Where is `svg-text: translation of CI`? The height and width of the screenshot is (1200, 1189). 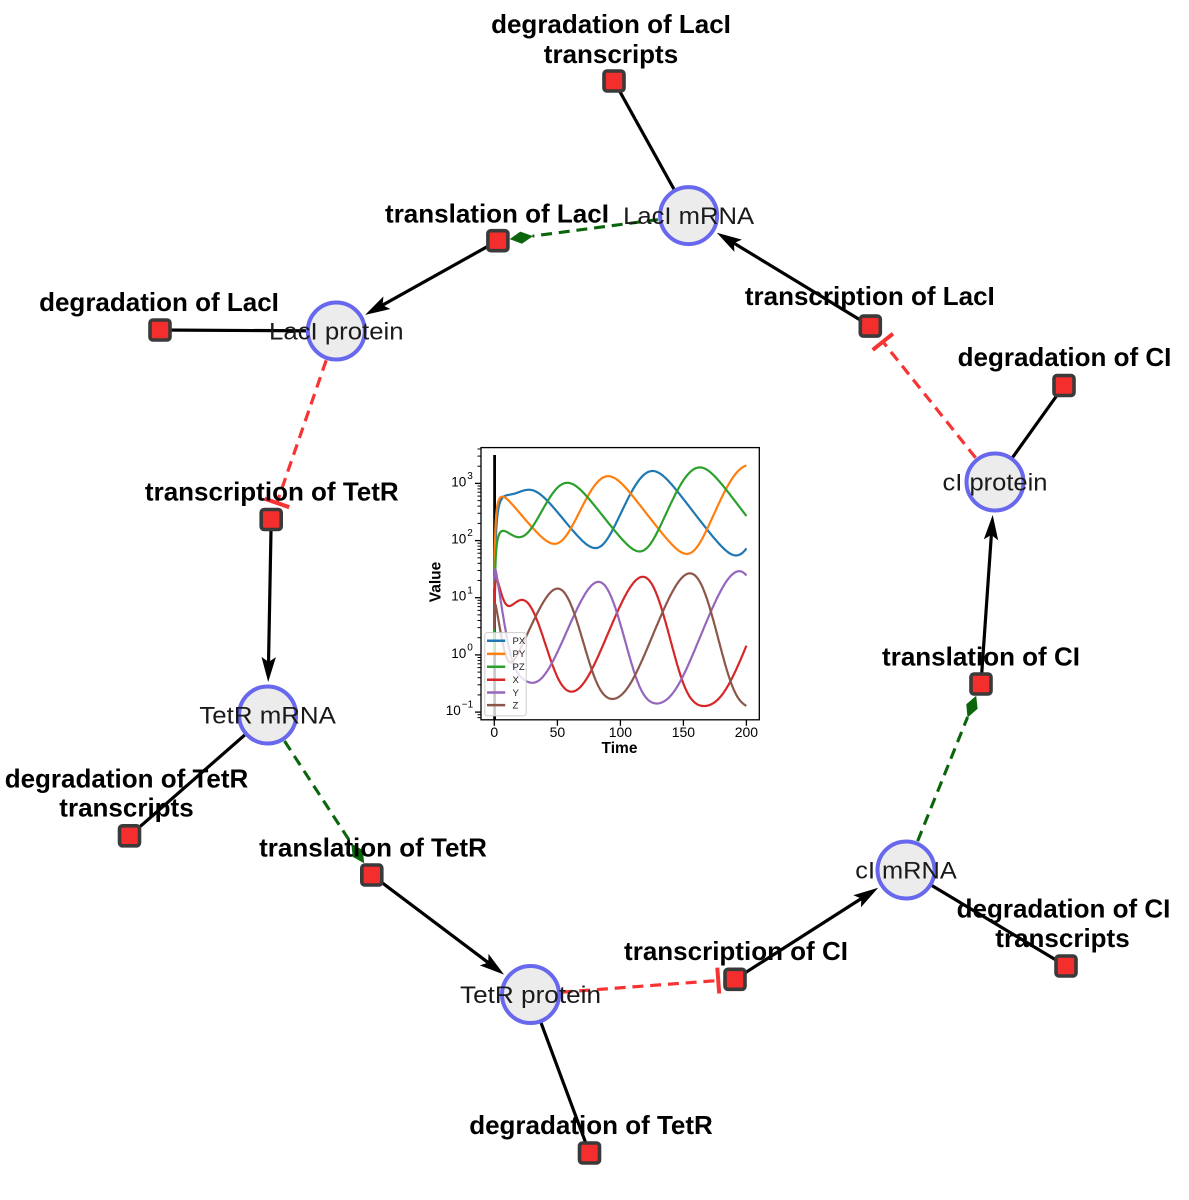
svg-text: translation of CI is located at coordinates (981, 656).